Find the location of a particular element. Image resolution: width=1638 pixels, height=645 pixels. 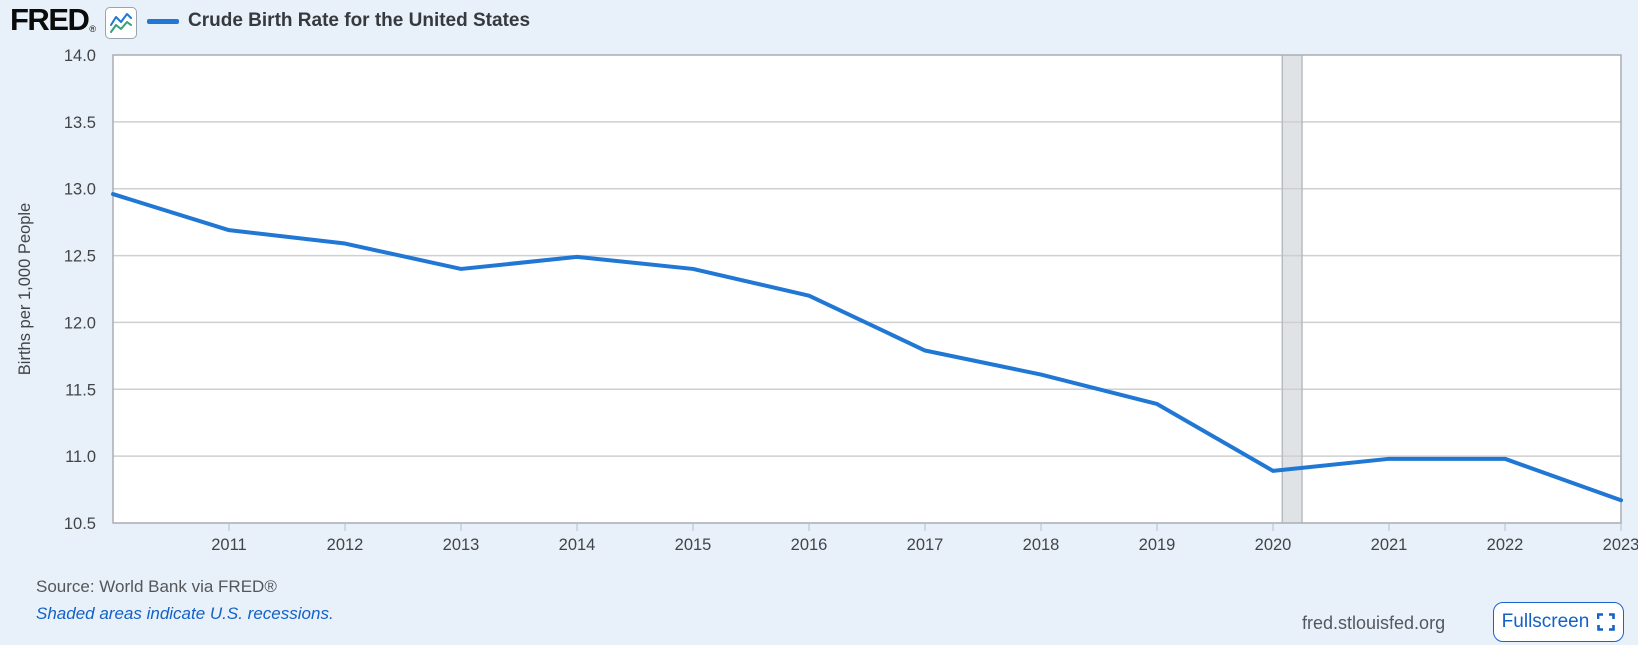

y-tick-label: 12.0 is located at coordinates (80, 323).